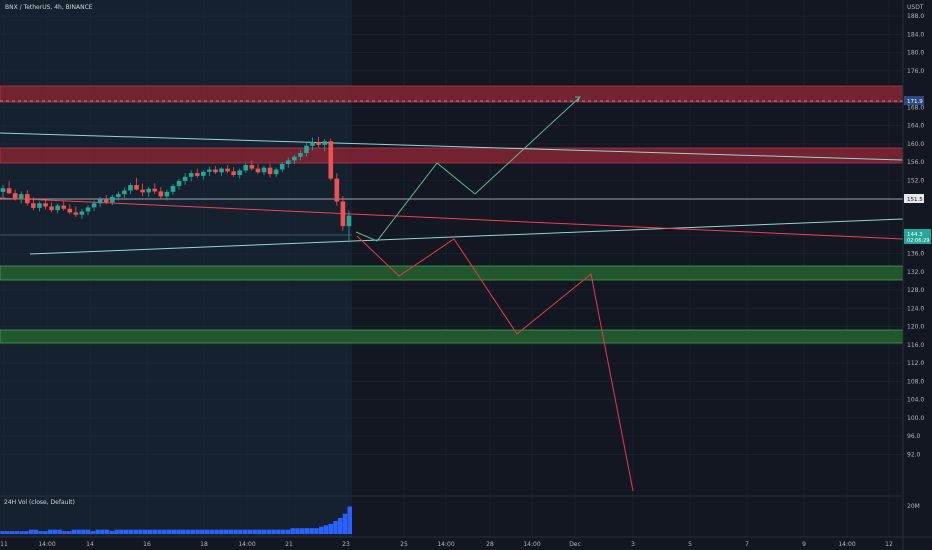 This screenshot has height=550, width=932. I want to click on price-tick: 128.0, so click(915, 290).